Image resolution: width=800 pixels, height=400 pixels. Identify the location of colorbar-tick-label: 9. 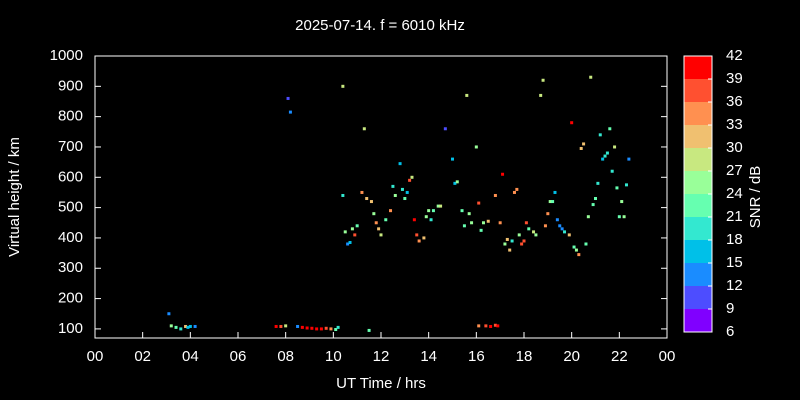
(730, 308).